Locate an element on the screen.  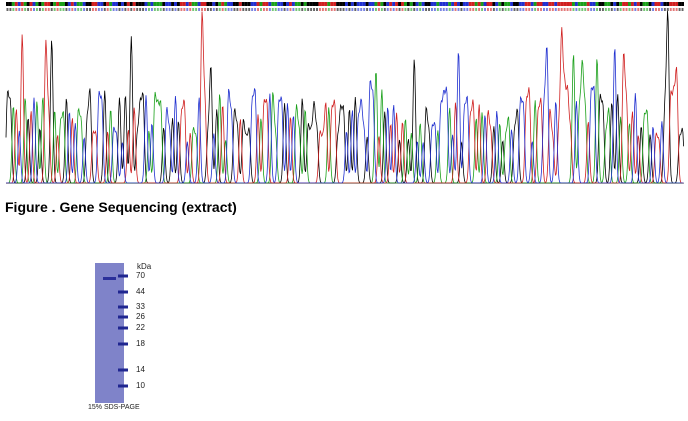
marker-label: 44 is located at coordinates (140, 291).